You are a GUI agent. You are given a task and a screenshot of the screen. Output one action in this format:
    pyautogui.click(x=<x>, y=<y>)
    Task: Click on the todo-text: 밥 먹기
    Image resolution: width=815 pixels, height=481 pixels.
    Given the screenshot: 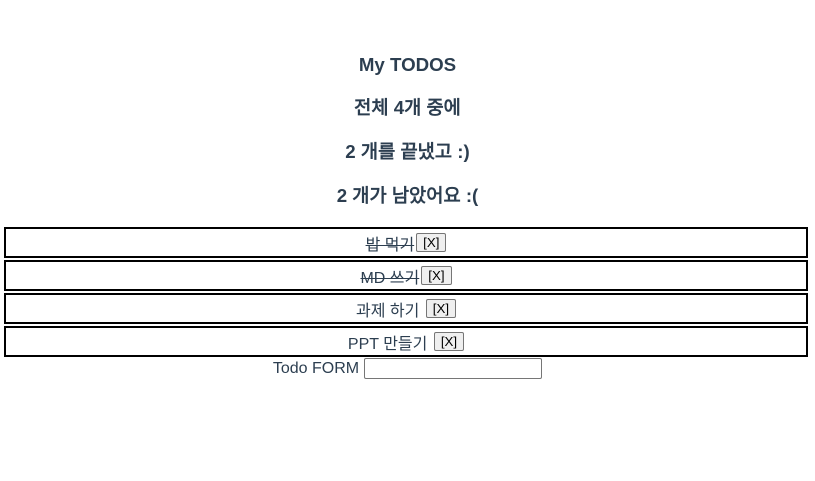 What is the action you would take?
    pyautogui.click(x=390, y=245)
    